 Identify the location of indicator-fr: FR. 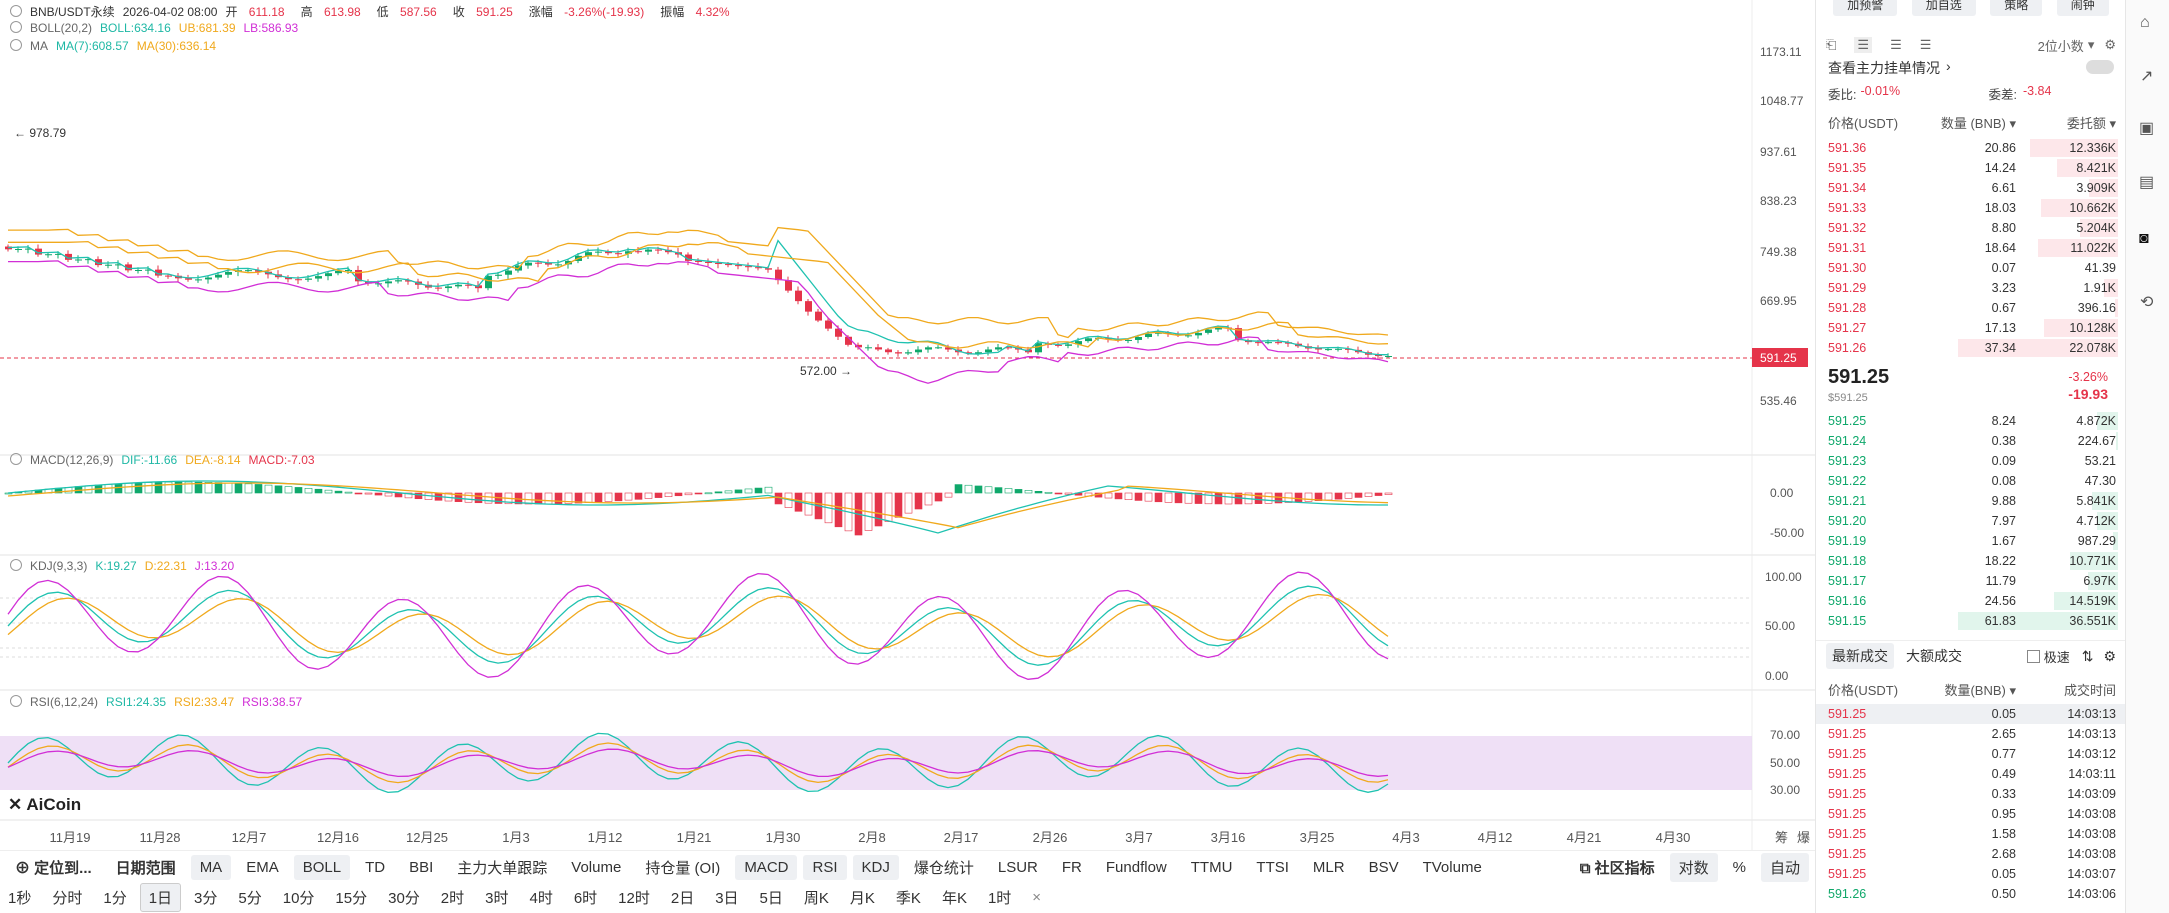
(1071, 867).